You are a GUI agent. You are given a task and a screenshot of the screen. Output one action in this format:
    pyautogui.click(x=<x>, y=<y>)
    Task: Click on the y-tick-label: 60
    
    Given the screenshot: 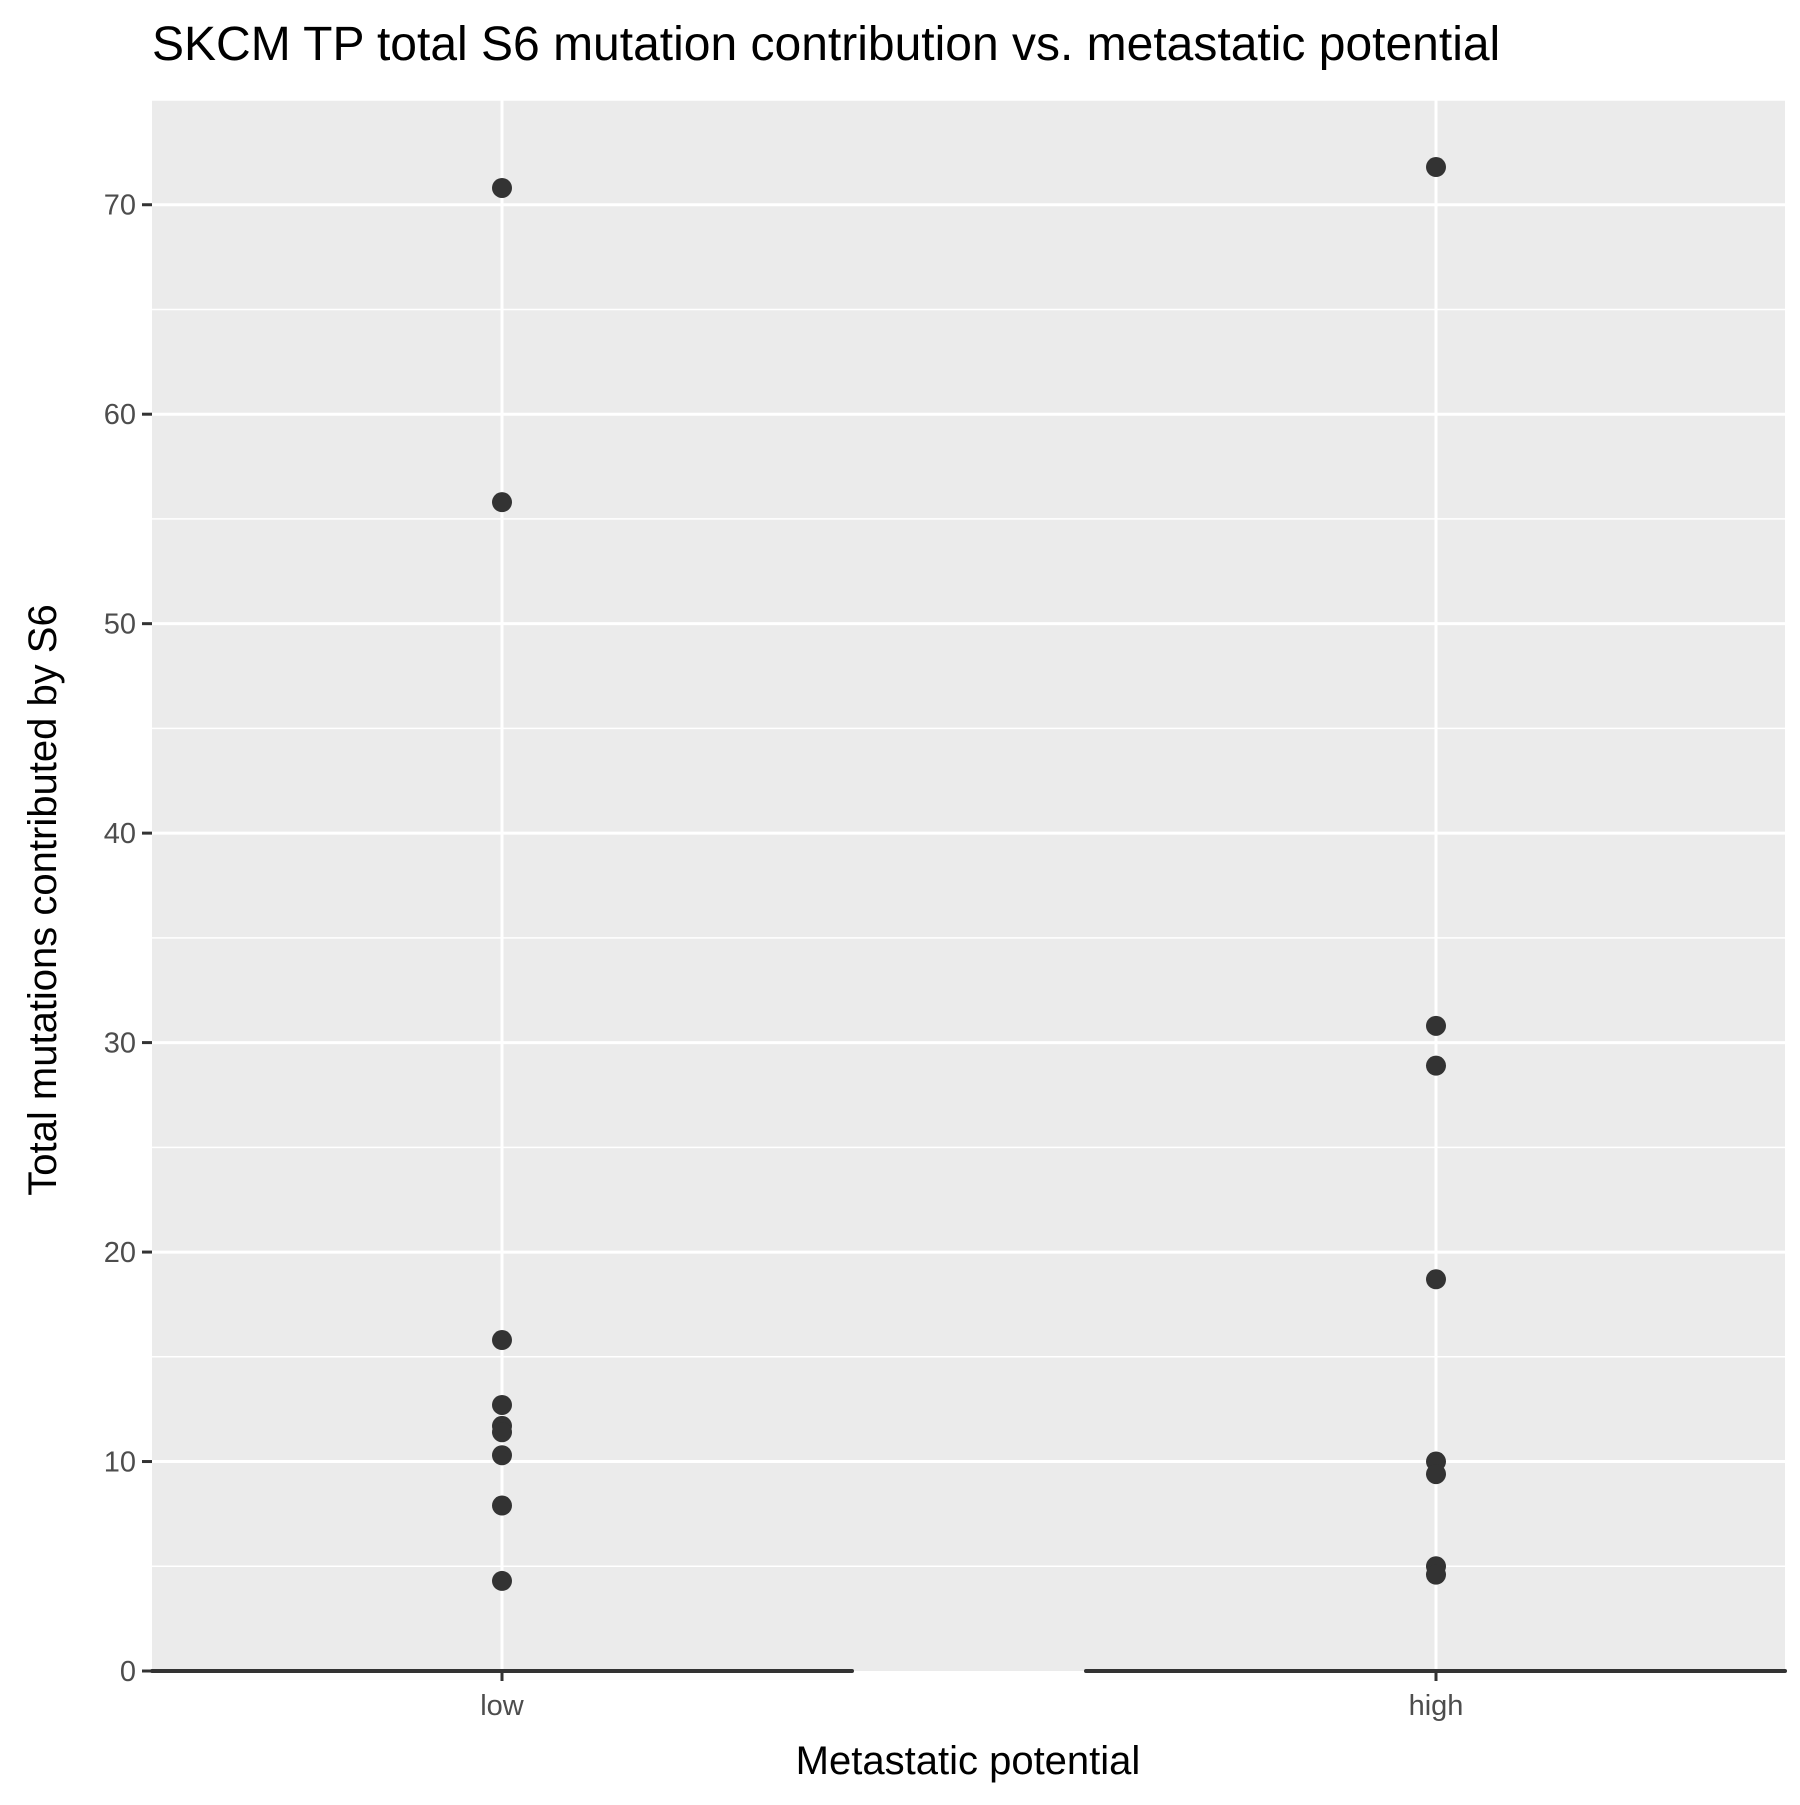 What is the action you would take?
    pyautogui.click(x=120, y=415)
    